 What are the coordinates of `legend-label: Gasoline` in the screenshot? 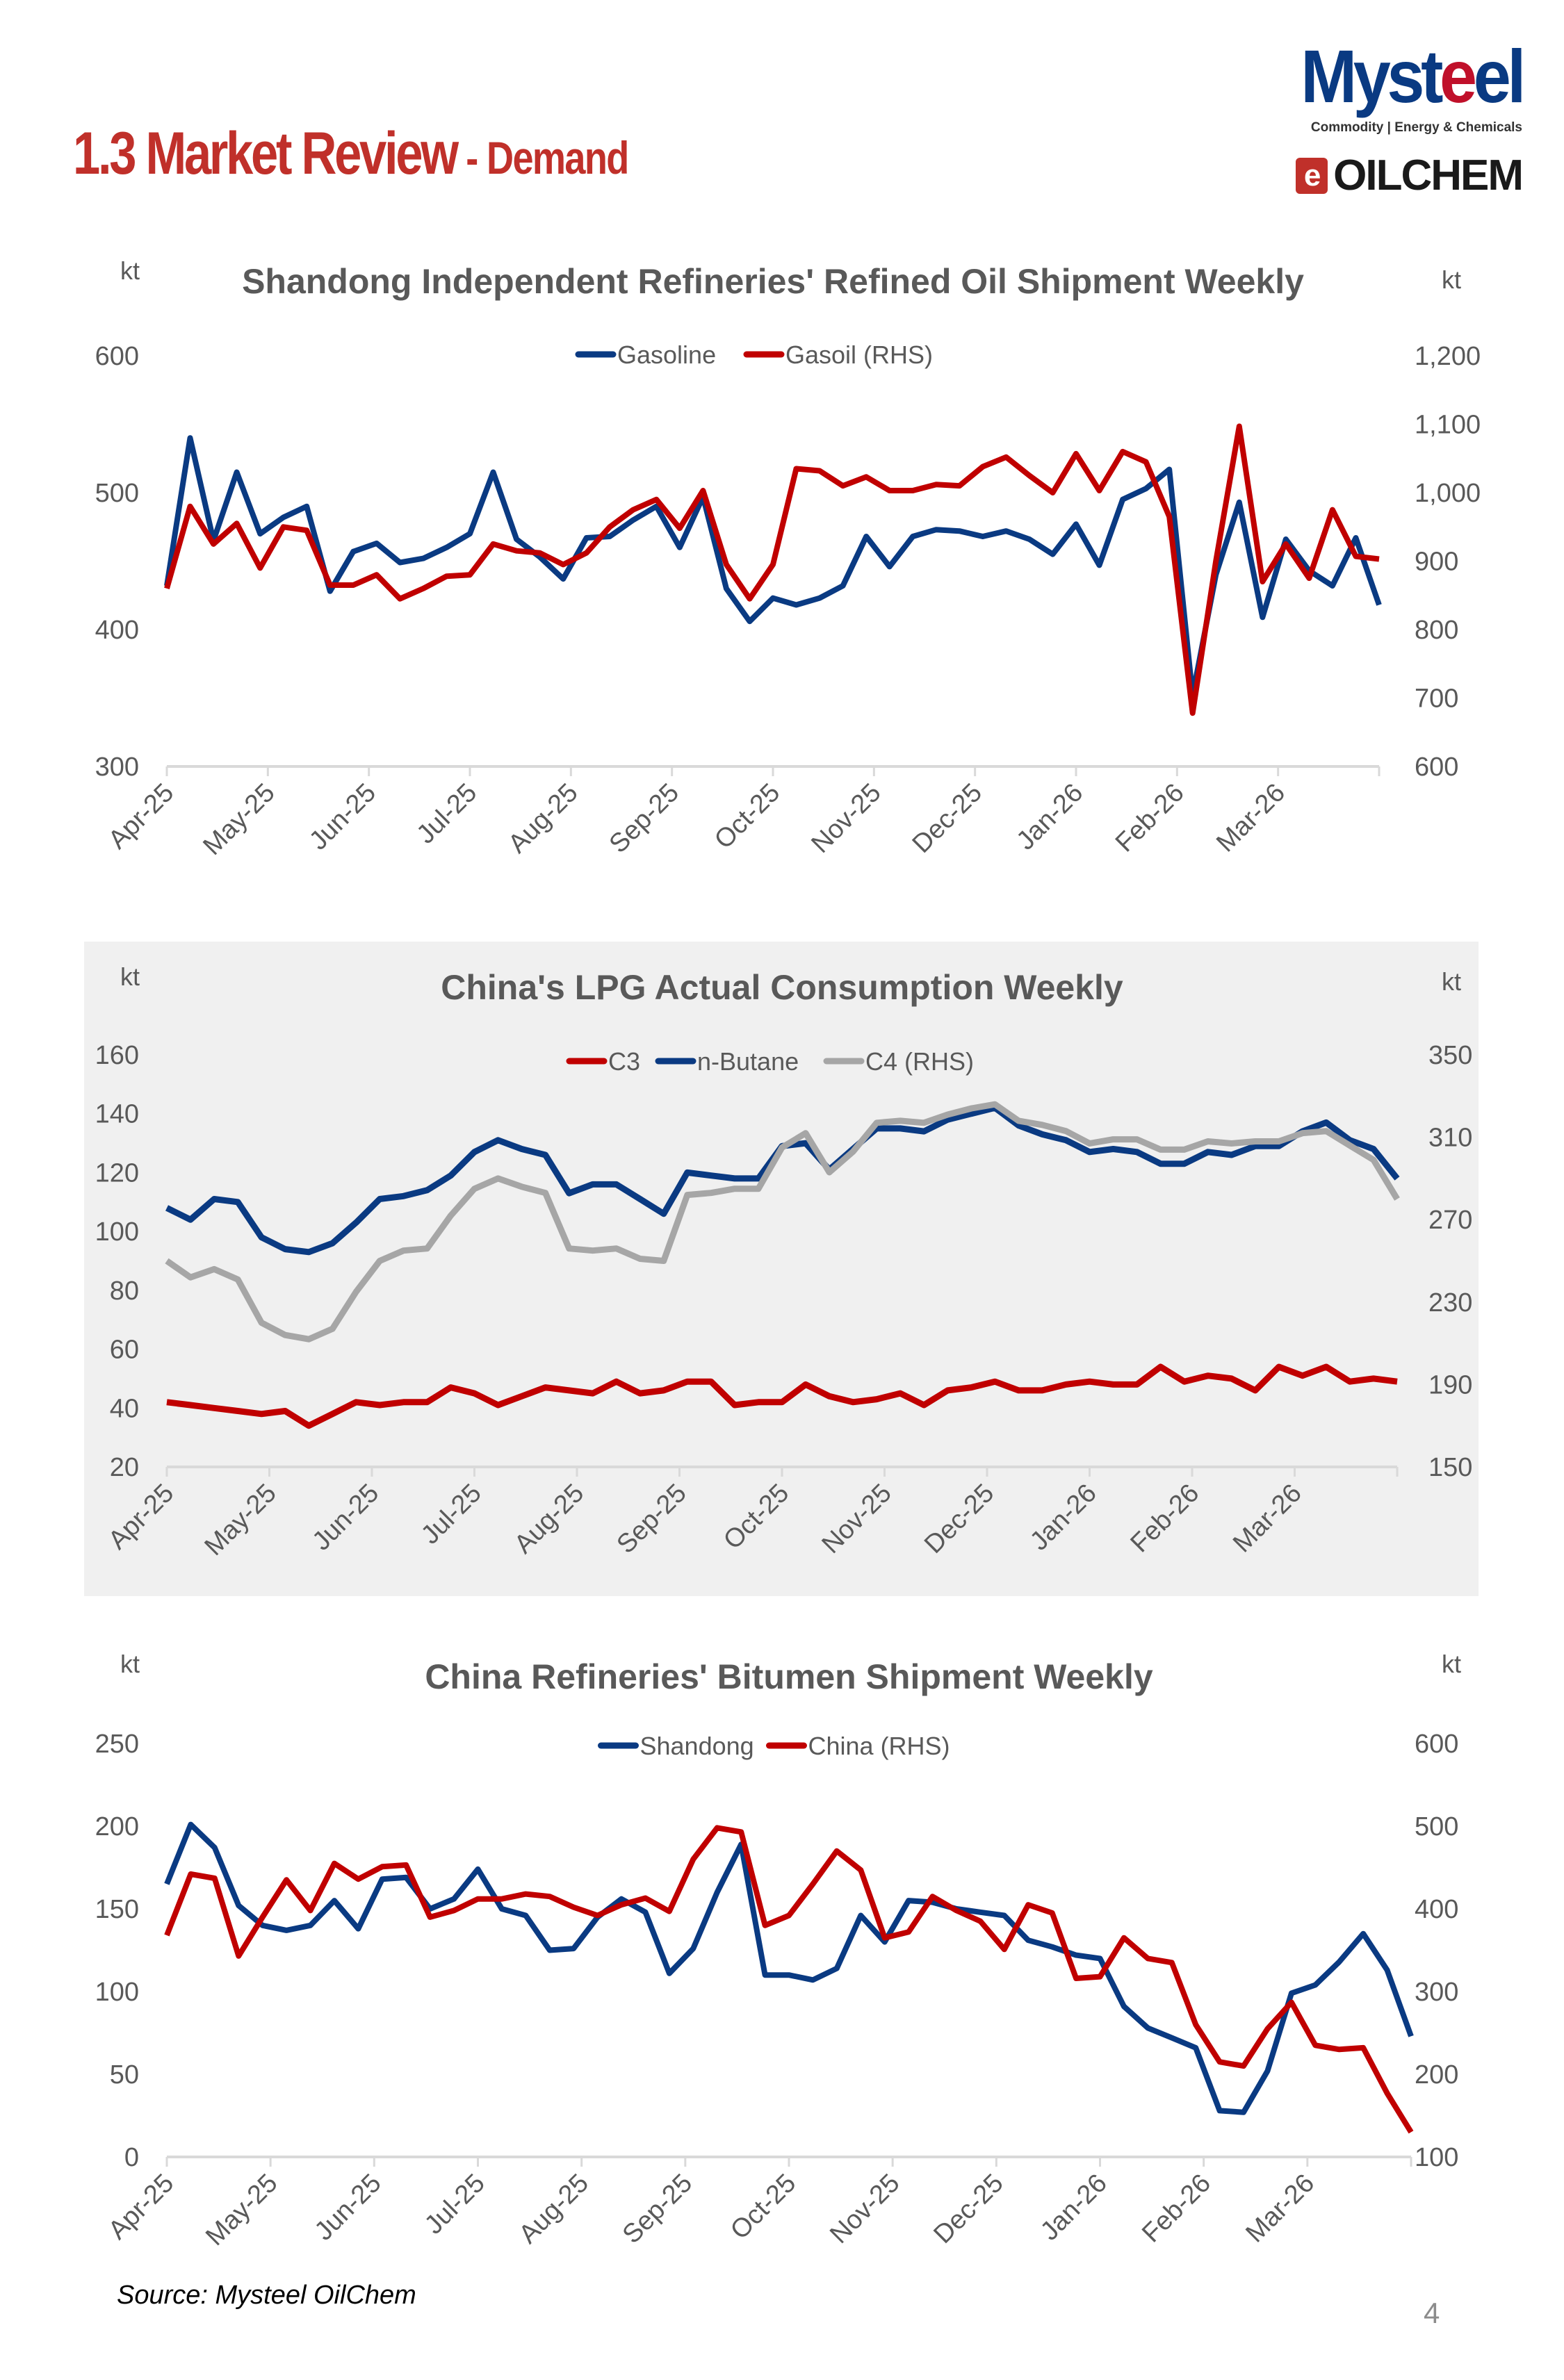 It's located at (667, 354).